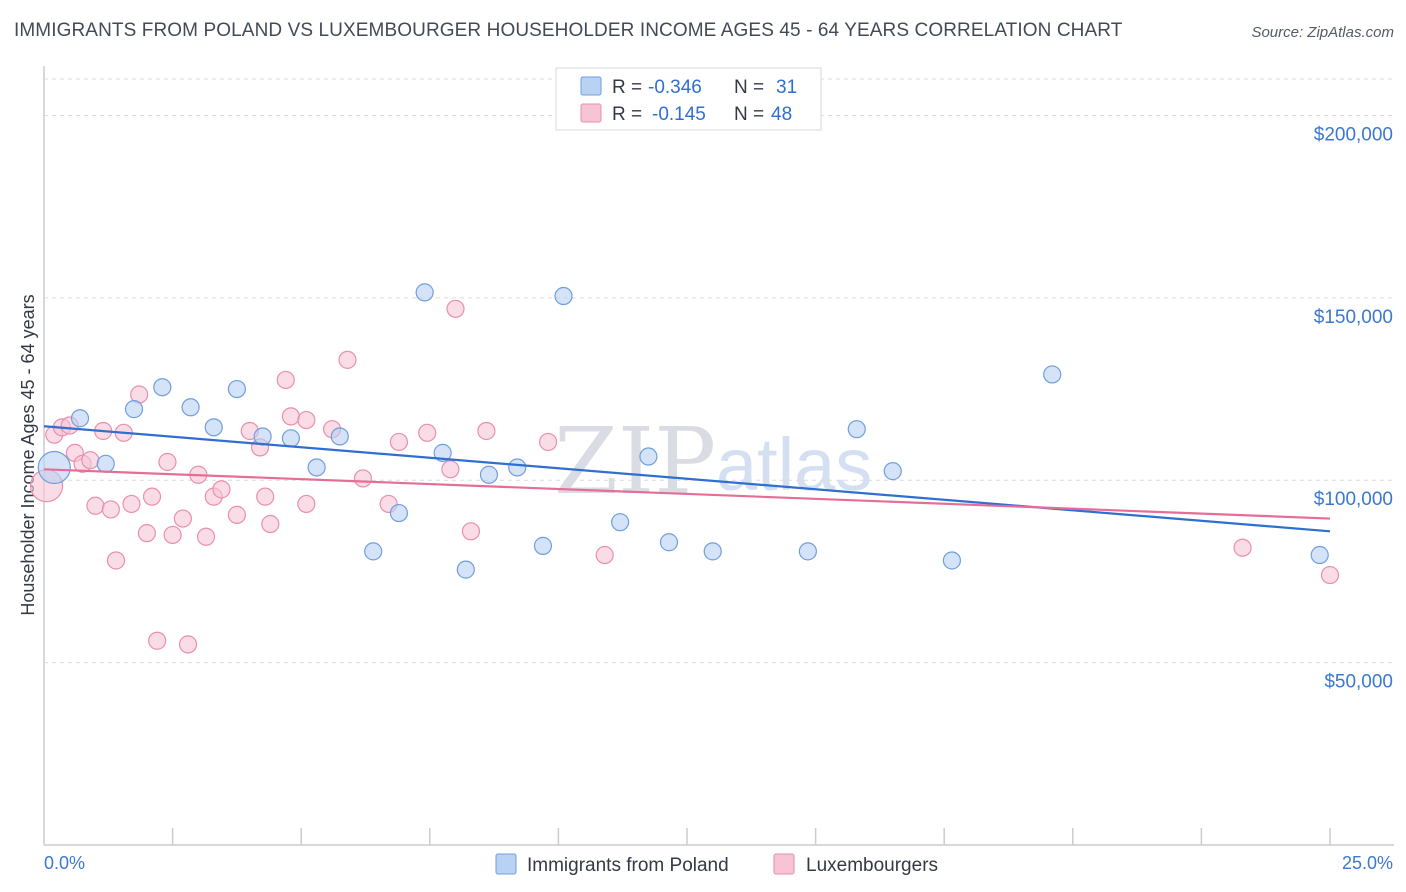  What do you see at coordinates (1322, 32) in the screenshot?
I see `source-credit: Source: ZipAtlas.com` at bounding box center [1322, 32].